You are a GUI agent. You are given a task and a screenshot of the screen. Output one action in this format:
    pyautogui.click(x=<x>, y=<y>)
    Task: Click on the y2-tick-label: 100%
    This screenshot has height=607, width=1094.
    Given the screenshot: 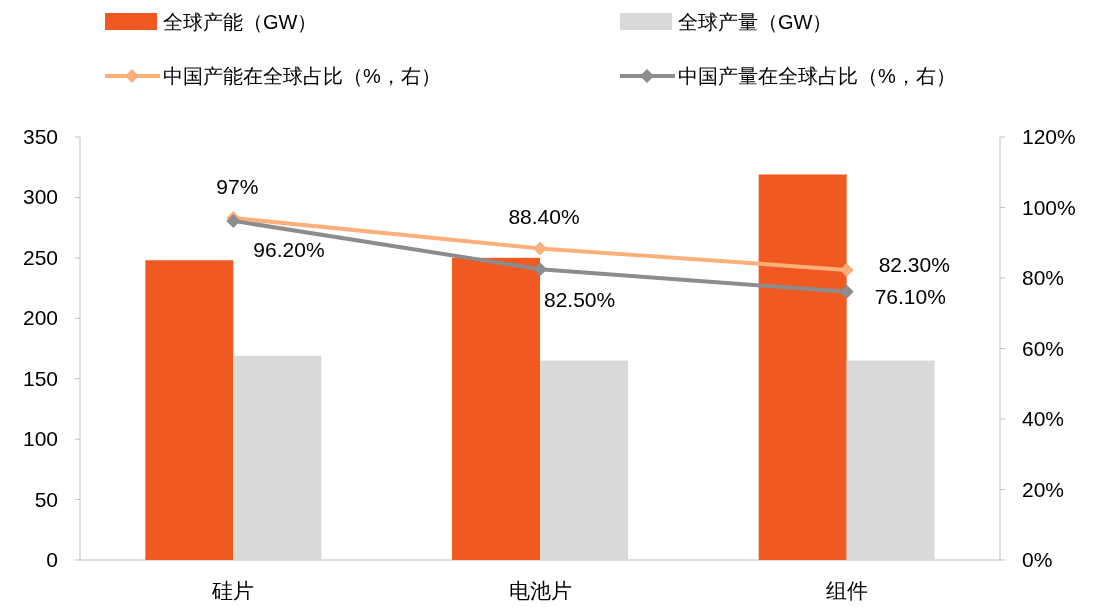 What is the action you would take?
    pyautogui.click(x=1049, y=207)
    